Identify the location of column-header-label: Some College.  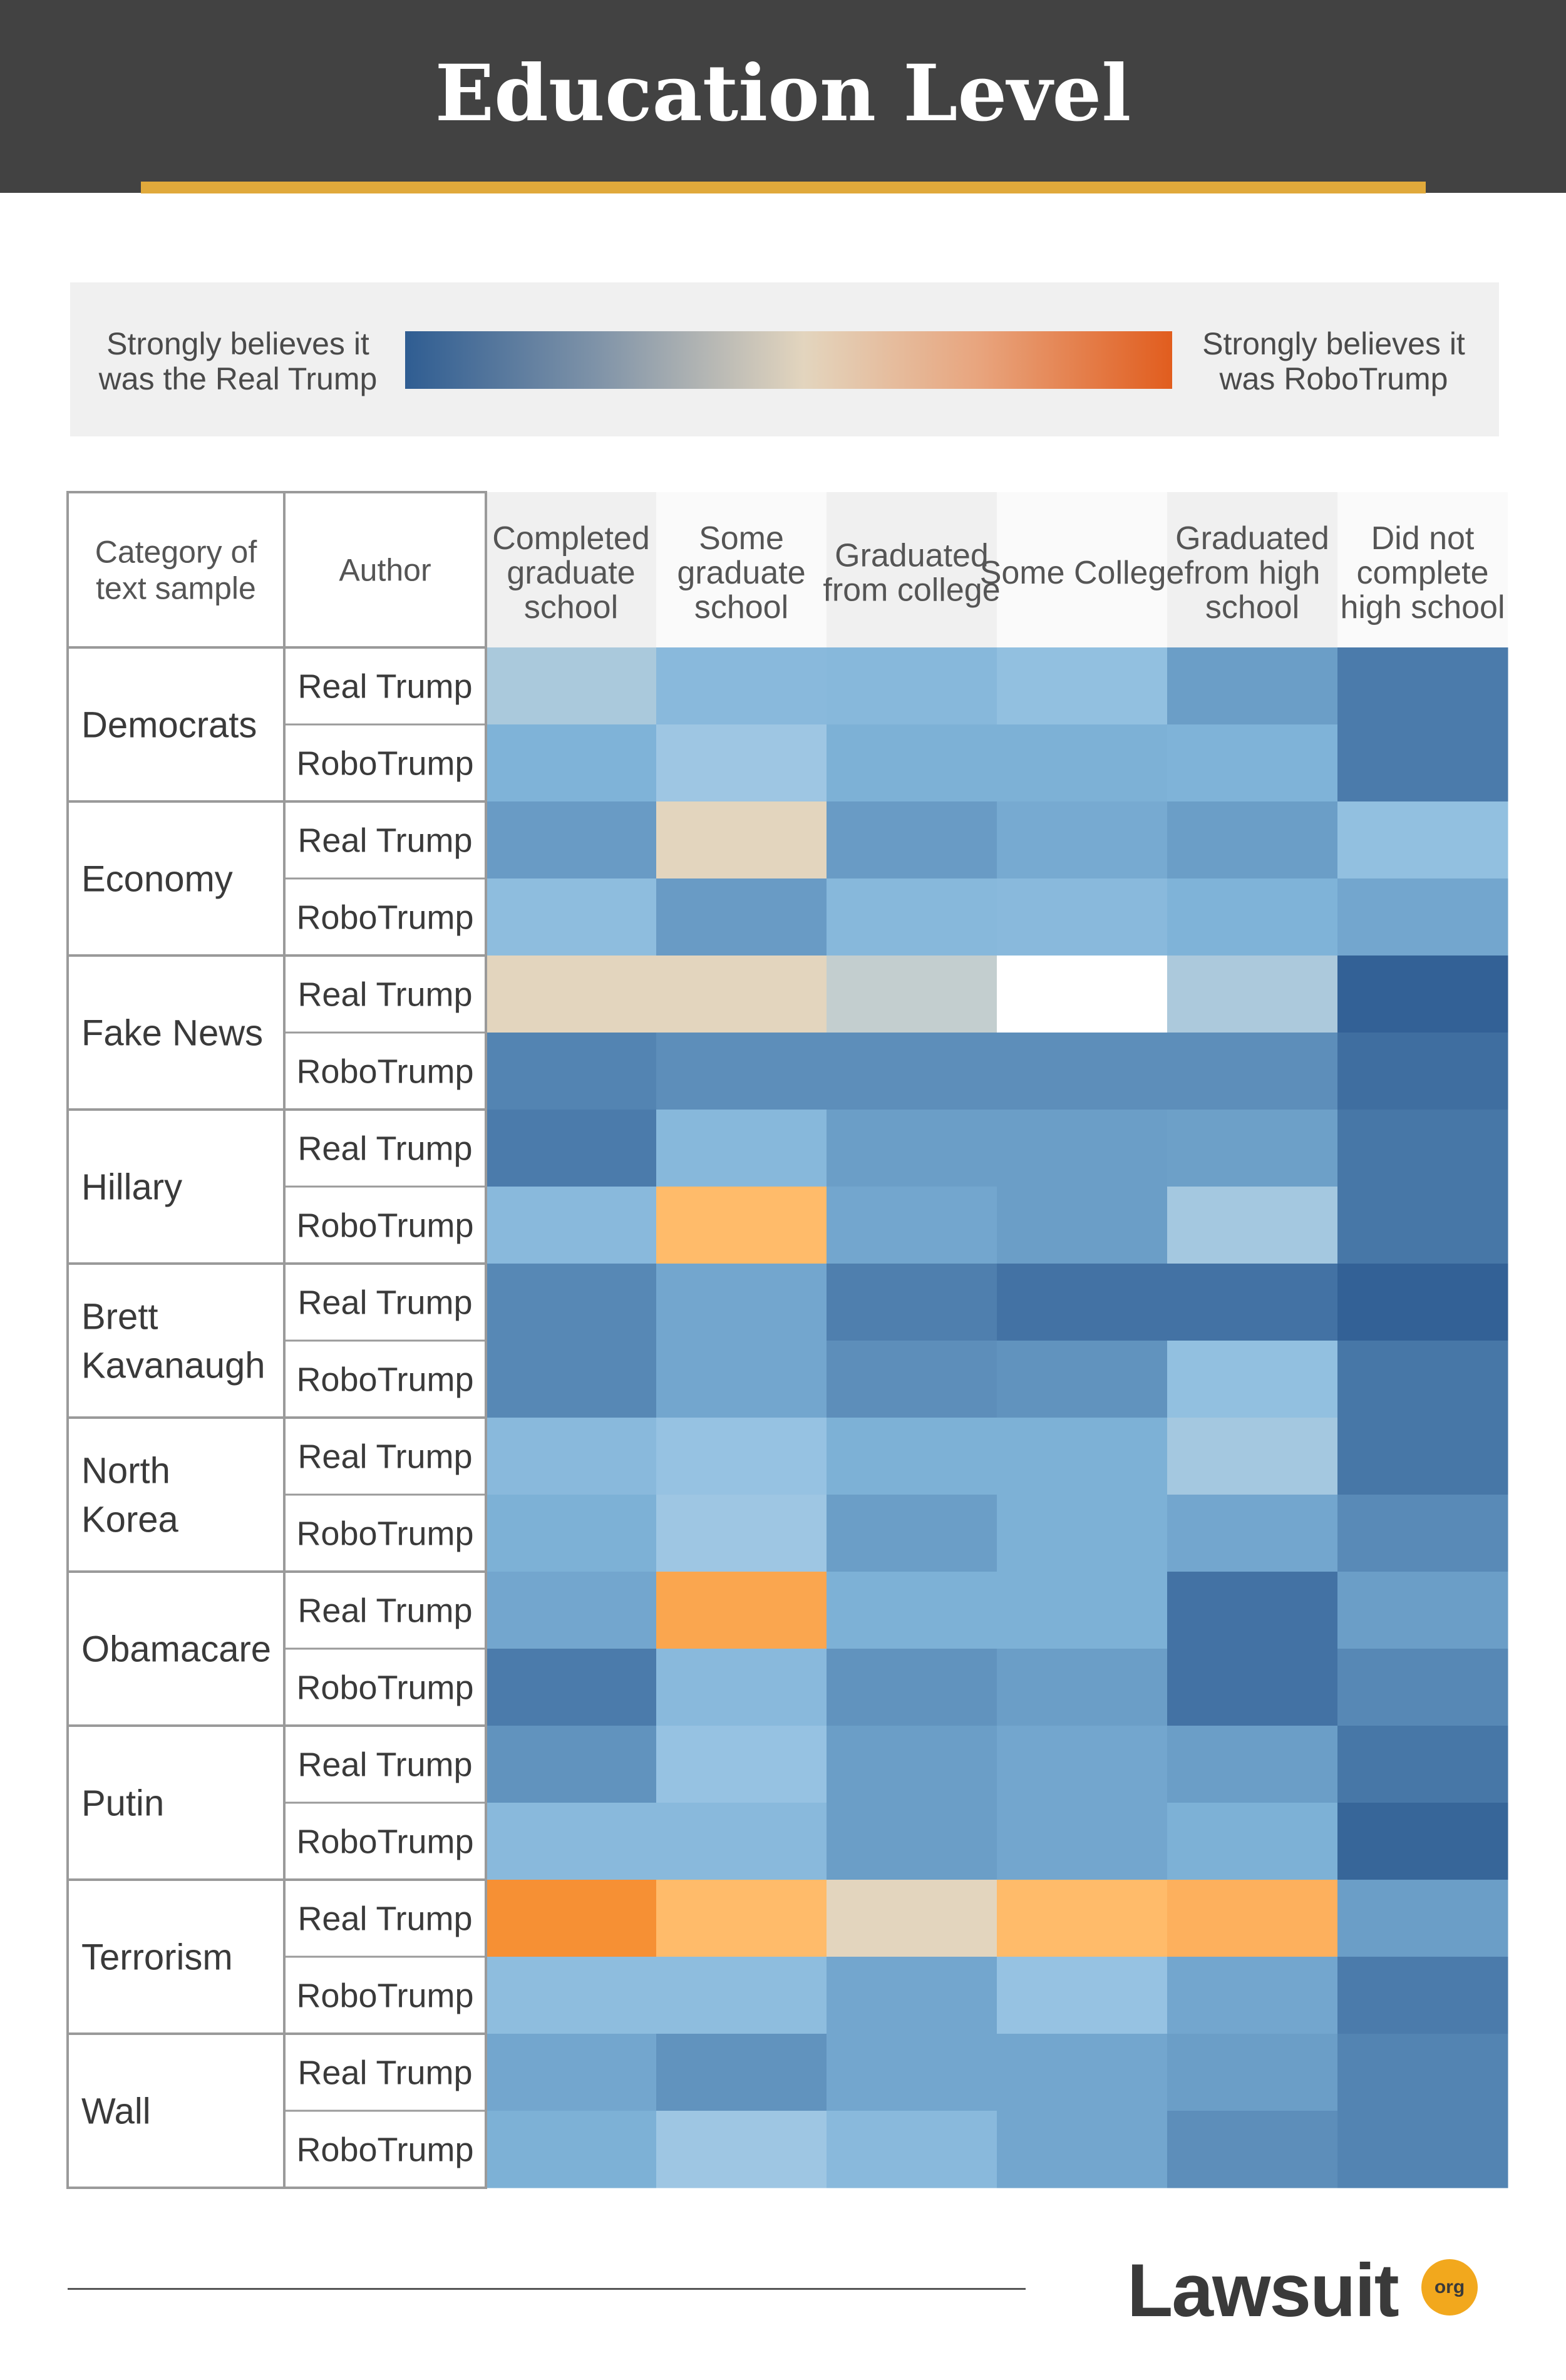
(1082, 573).